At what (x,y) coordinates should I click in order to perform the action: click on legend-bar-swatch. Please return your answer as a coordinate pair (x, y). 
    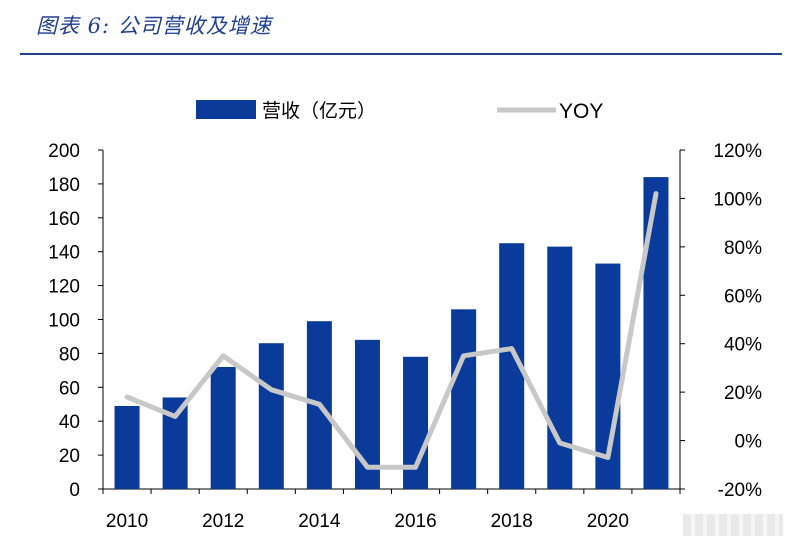
    Looking at the image, I should click on (226, 109).